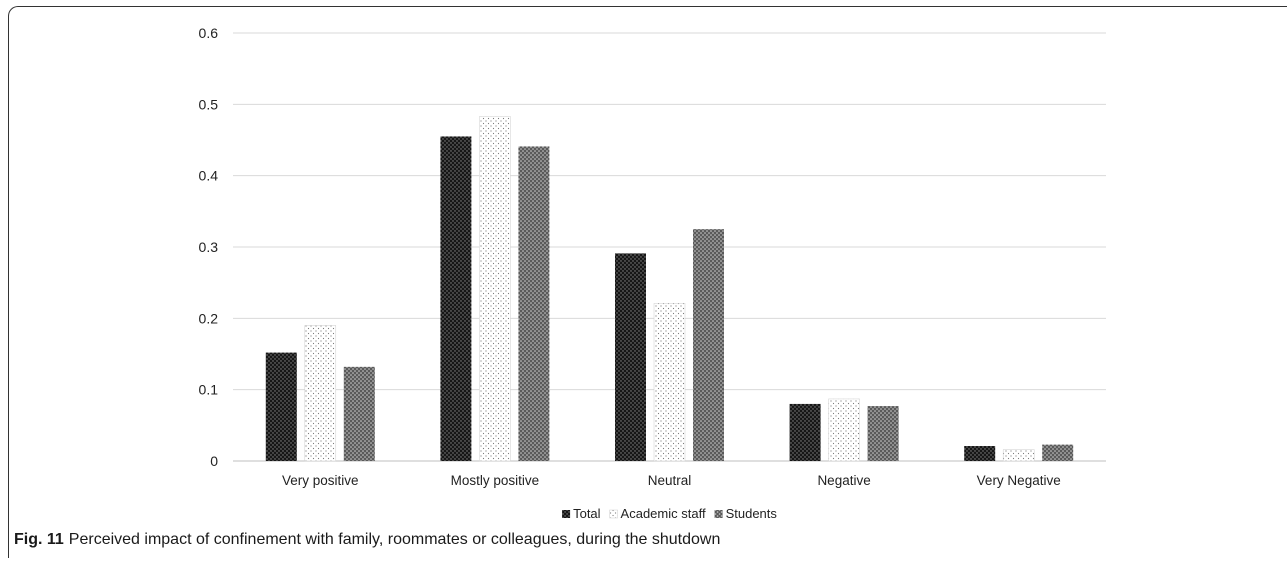  Describe the element at coordinates (663, 513) in the screenshot. I see `legend-label: Academic staff` at that location.